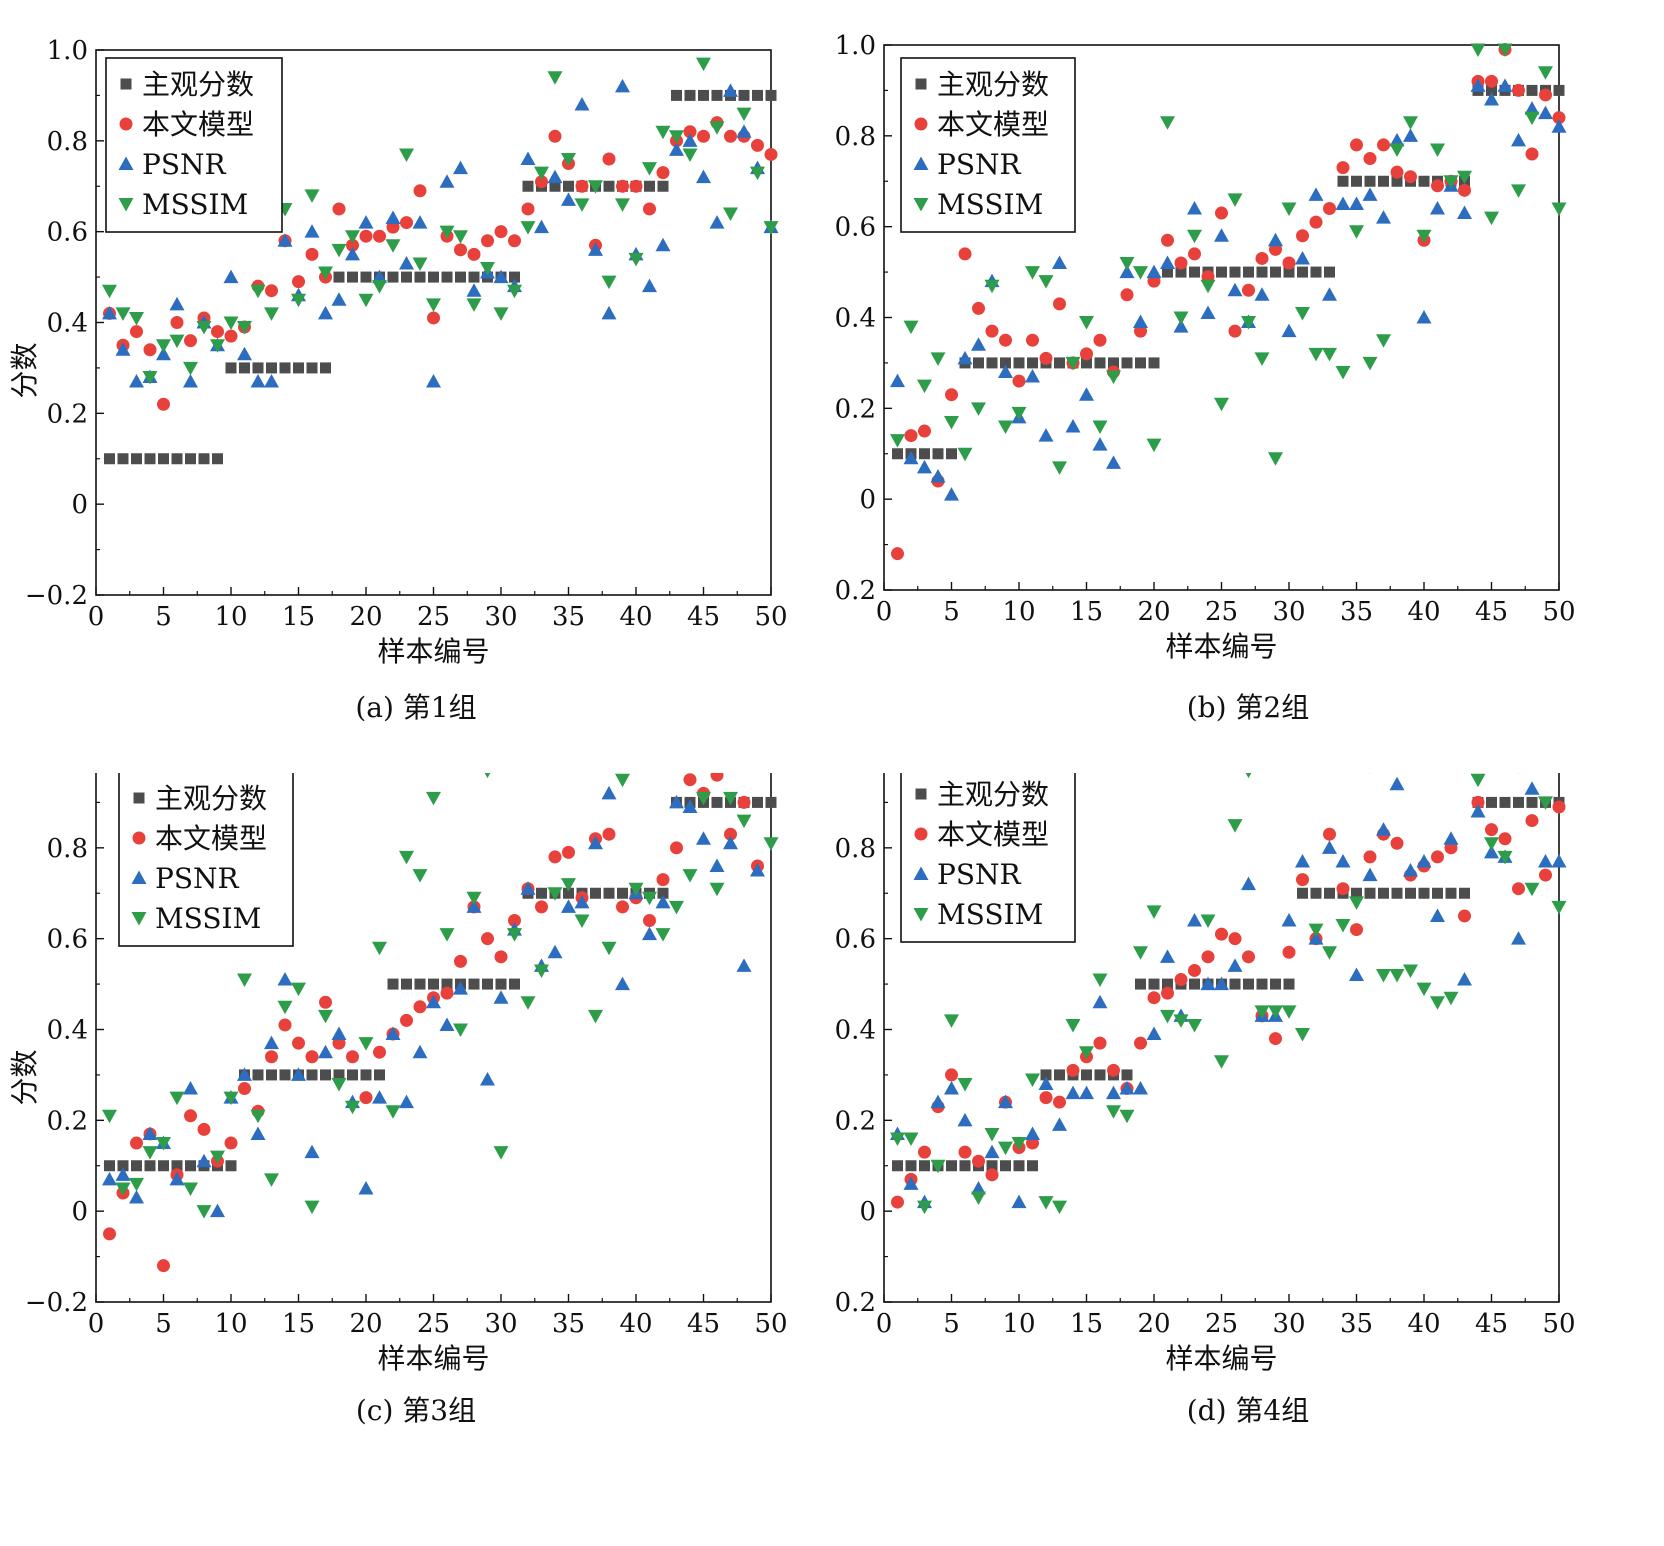  Describe the element at coordinates (24, 370) in the screenshot. I see `y-axis-label: 分数` at that location.